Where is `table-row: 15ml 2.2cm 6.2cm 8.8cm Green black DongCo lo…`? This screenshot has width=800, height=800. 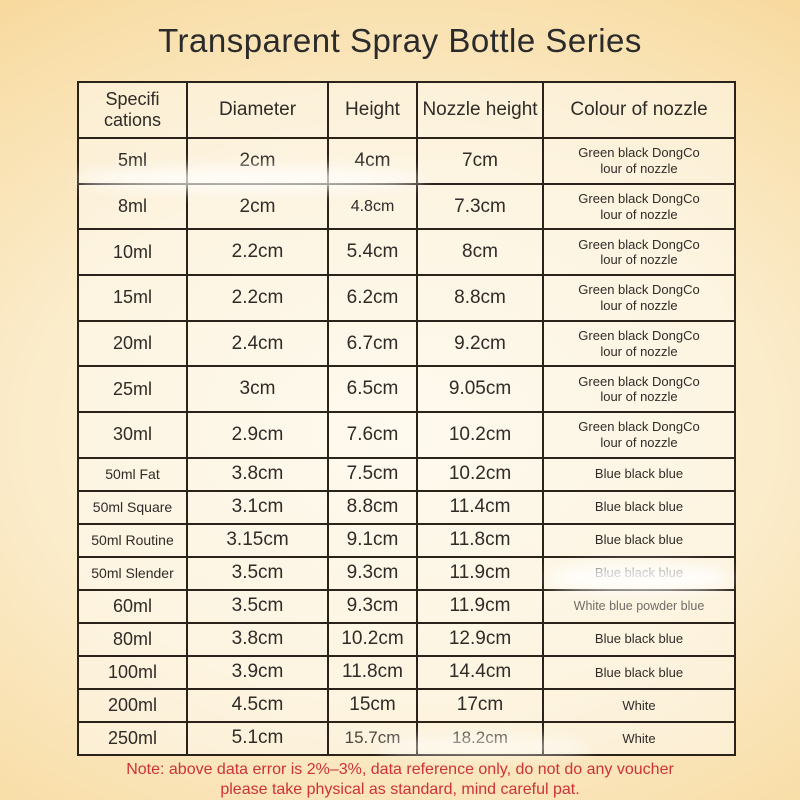
table-row: 15ml 2.2cm 6.2cm 8.8cm Green black DongCo lo… is located at coordinates (406, 298).